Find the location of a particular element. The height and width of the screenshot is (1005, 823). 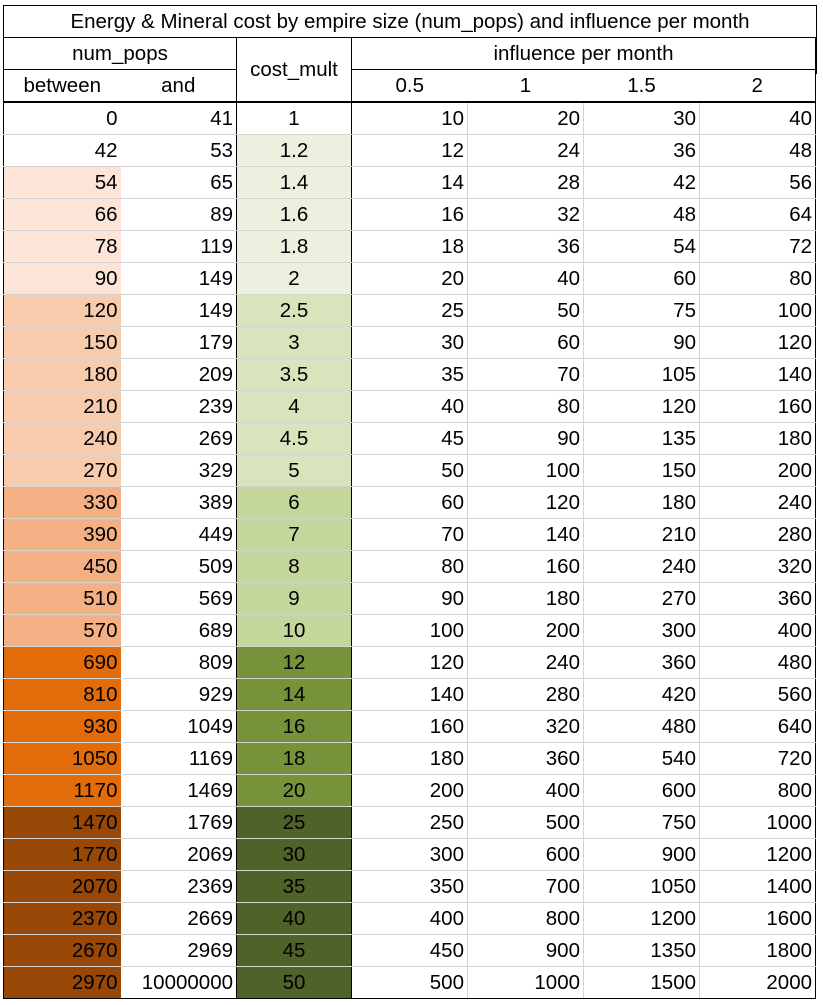

cost-mult-header: cost_mult is located at coordinates (294, 70).